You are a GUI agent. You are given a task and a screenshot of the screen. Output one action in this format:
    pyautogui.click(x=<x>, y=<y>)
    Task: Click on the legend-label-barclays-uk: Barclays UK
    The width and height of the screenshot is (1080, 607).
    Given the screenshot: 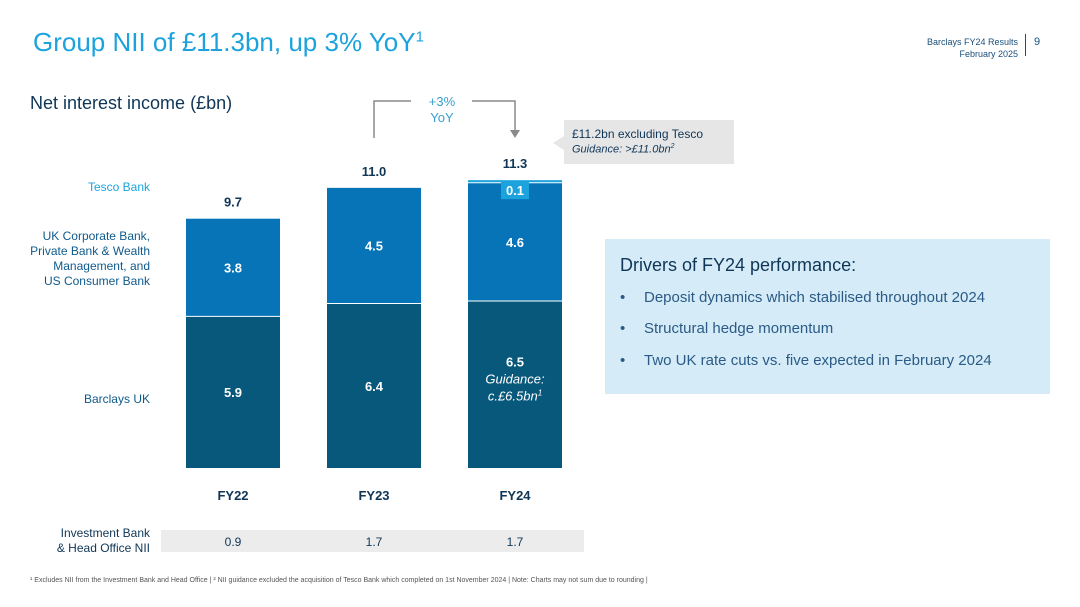 What is the action you would take?
    pyautogui.click(x=116, y=399)
    